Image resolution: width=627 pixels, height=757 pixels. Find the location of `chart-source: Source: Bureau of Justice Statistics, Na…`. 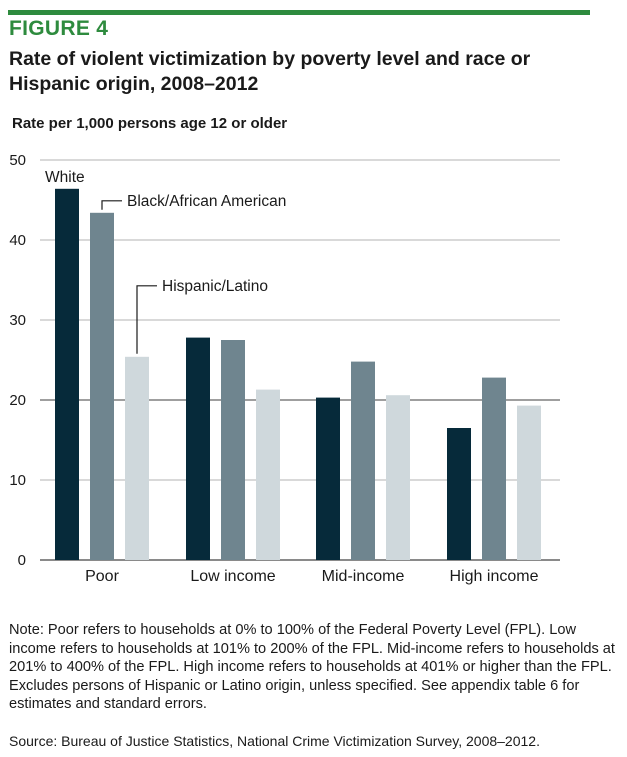

chart-source: Source: Bureau of Justice Statistics, Na… is located at coordinates (274, 741).